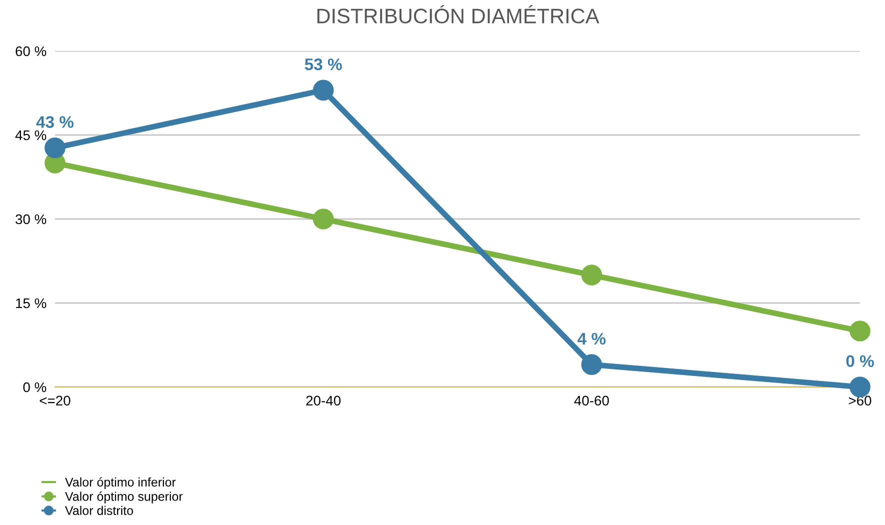 This screenshot has width=885, height=525. What do you see at coordinates (592, 338) in the screenshot?
I see `data-label: 4 %` at bounding box center [592, 338].